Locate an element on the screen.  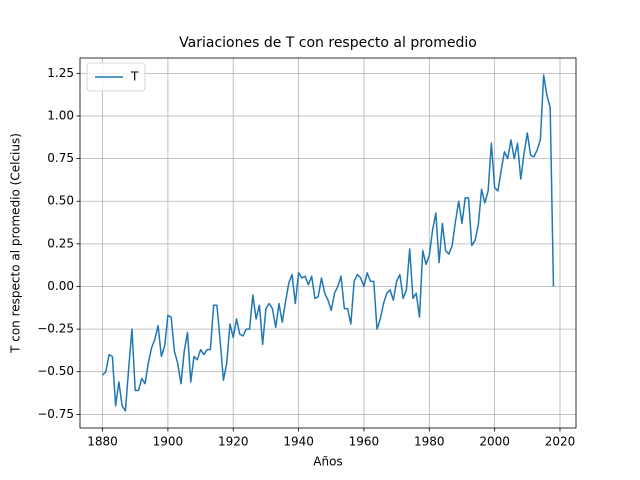
x-tick-label: 2000 is located at coordinates (494, 442).